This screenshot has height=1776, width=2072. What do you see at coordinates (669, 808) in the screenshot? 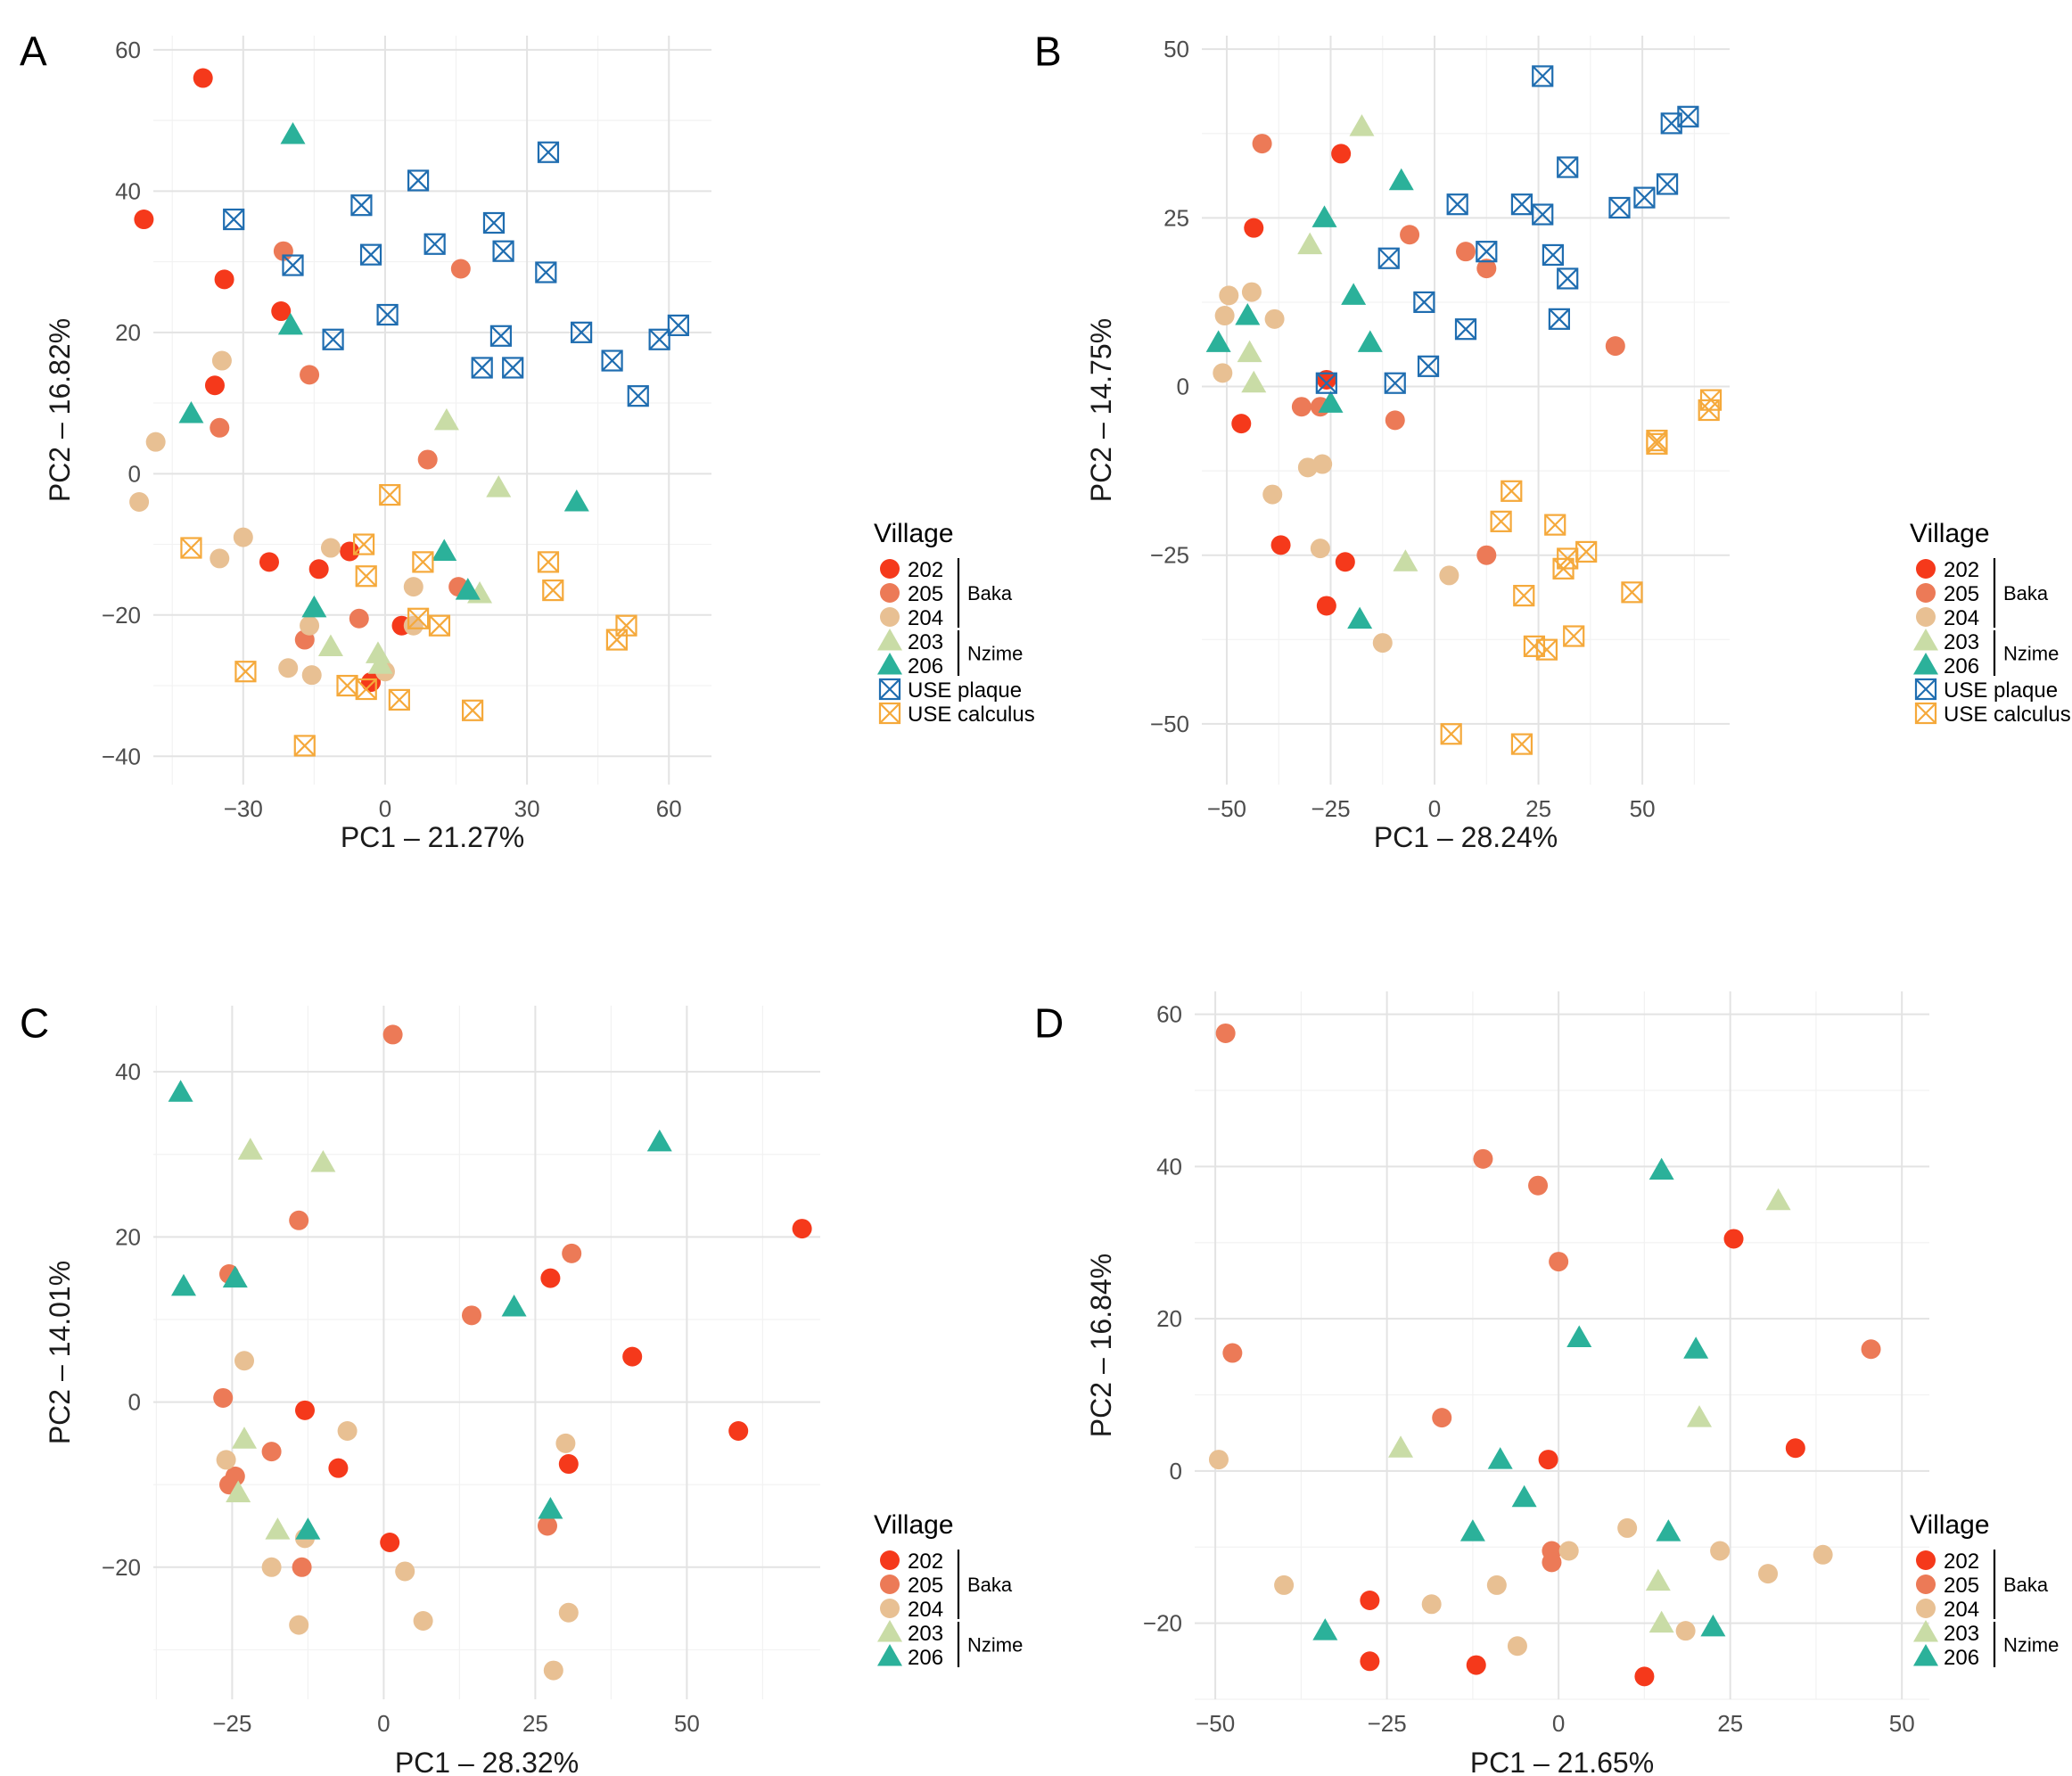
I see `x-tick-label: 60` at bounding box center [669, 808].